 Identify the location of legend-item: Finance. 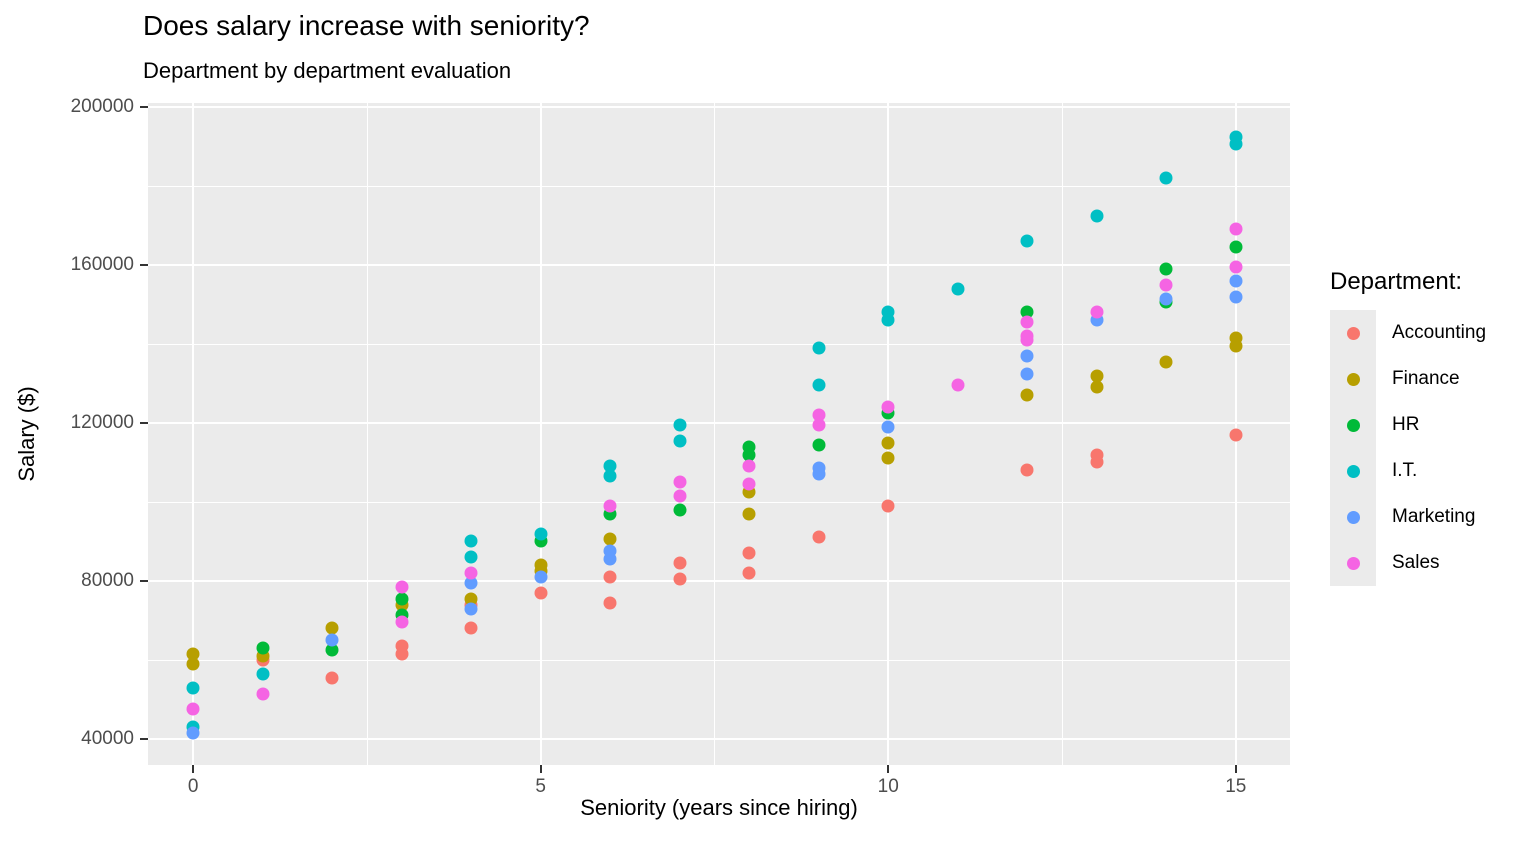
(1430, 379).